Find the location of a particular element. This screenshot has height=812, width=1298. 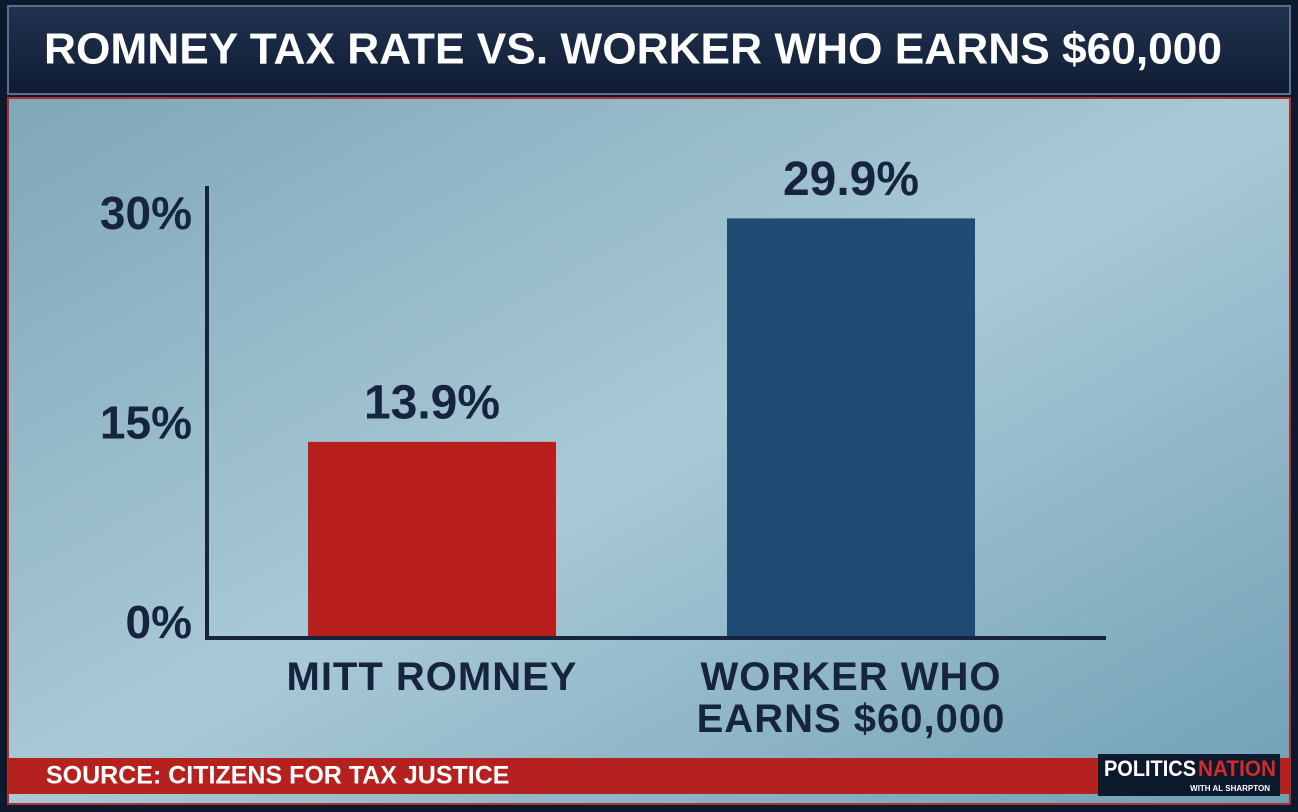

source: SOURCE: CITIZENS FOR TAX JUSTICE is located at coordinates (277, 776).